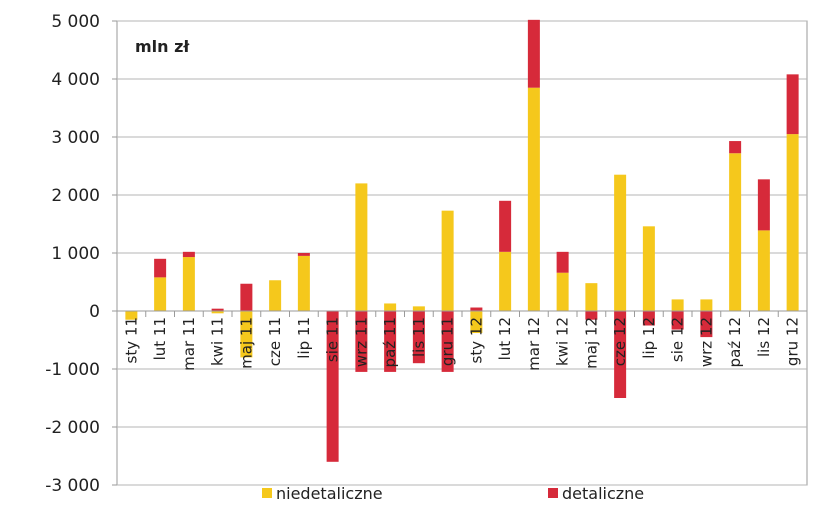 The width and height of the screenshot is (816, 510). I want to click on x-tick-label: paź 11, so click(390, 342).